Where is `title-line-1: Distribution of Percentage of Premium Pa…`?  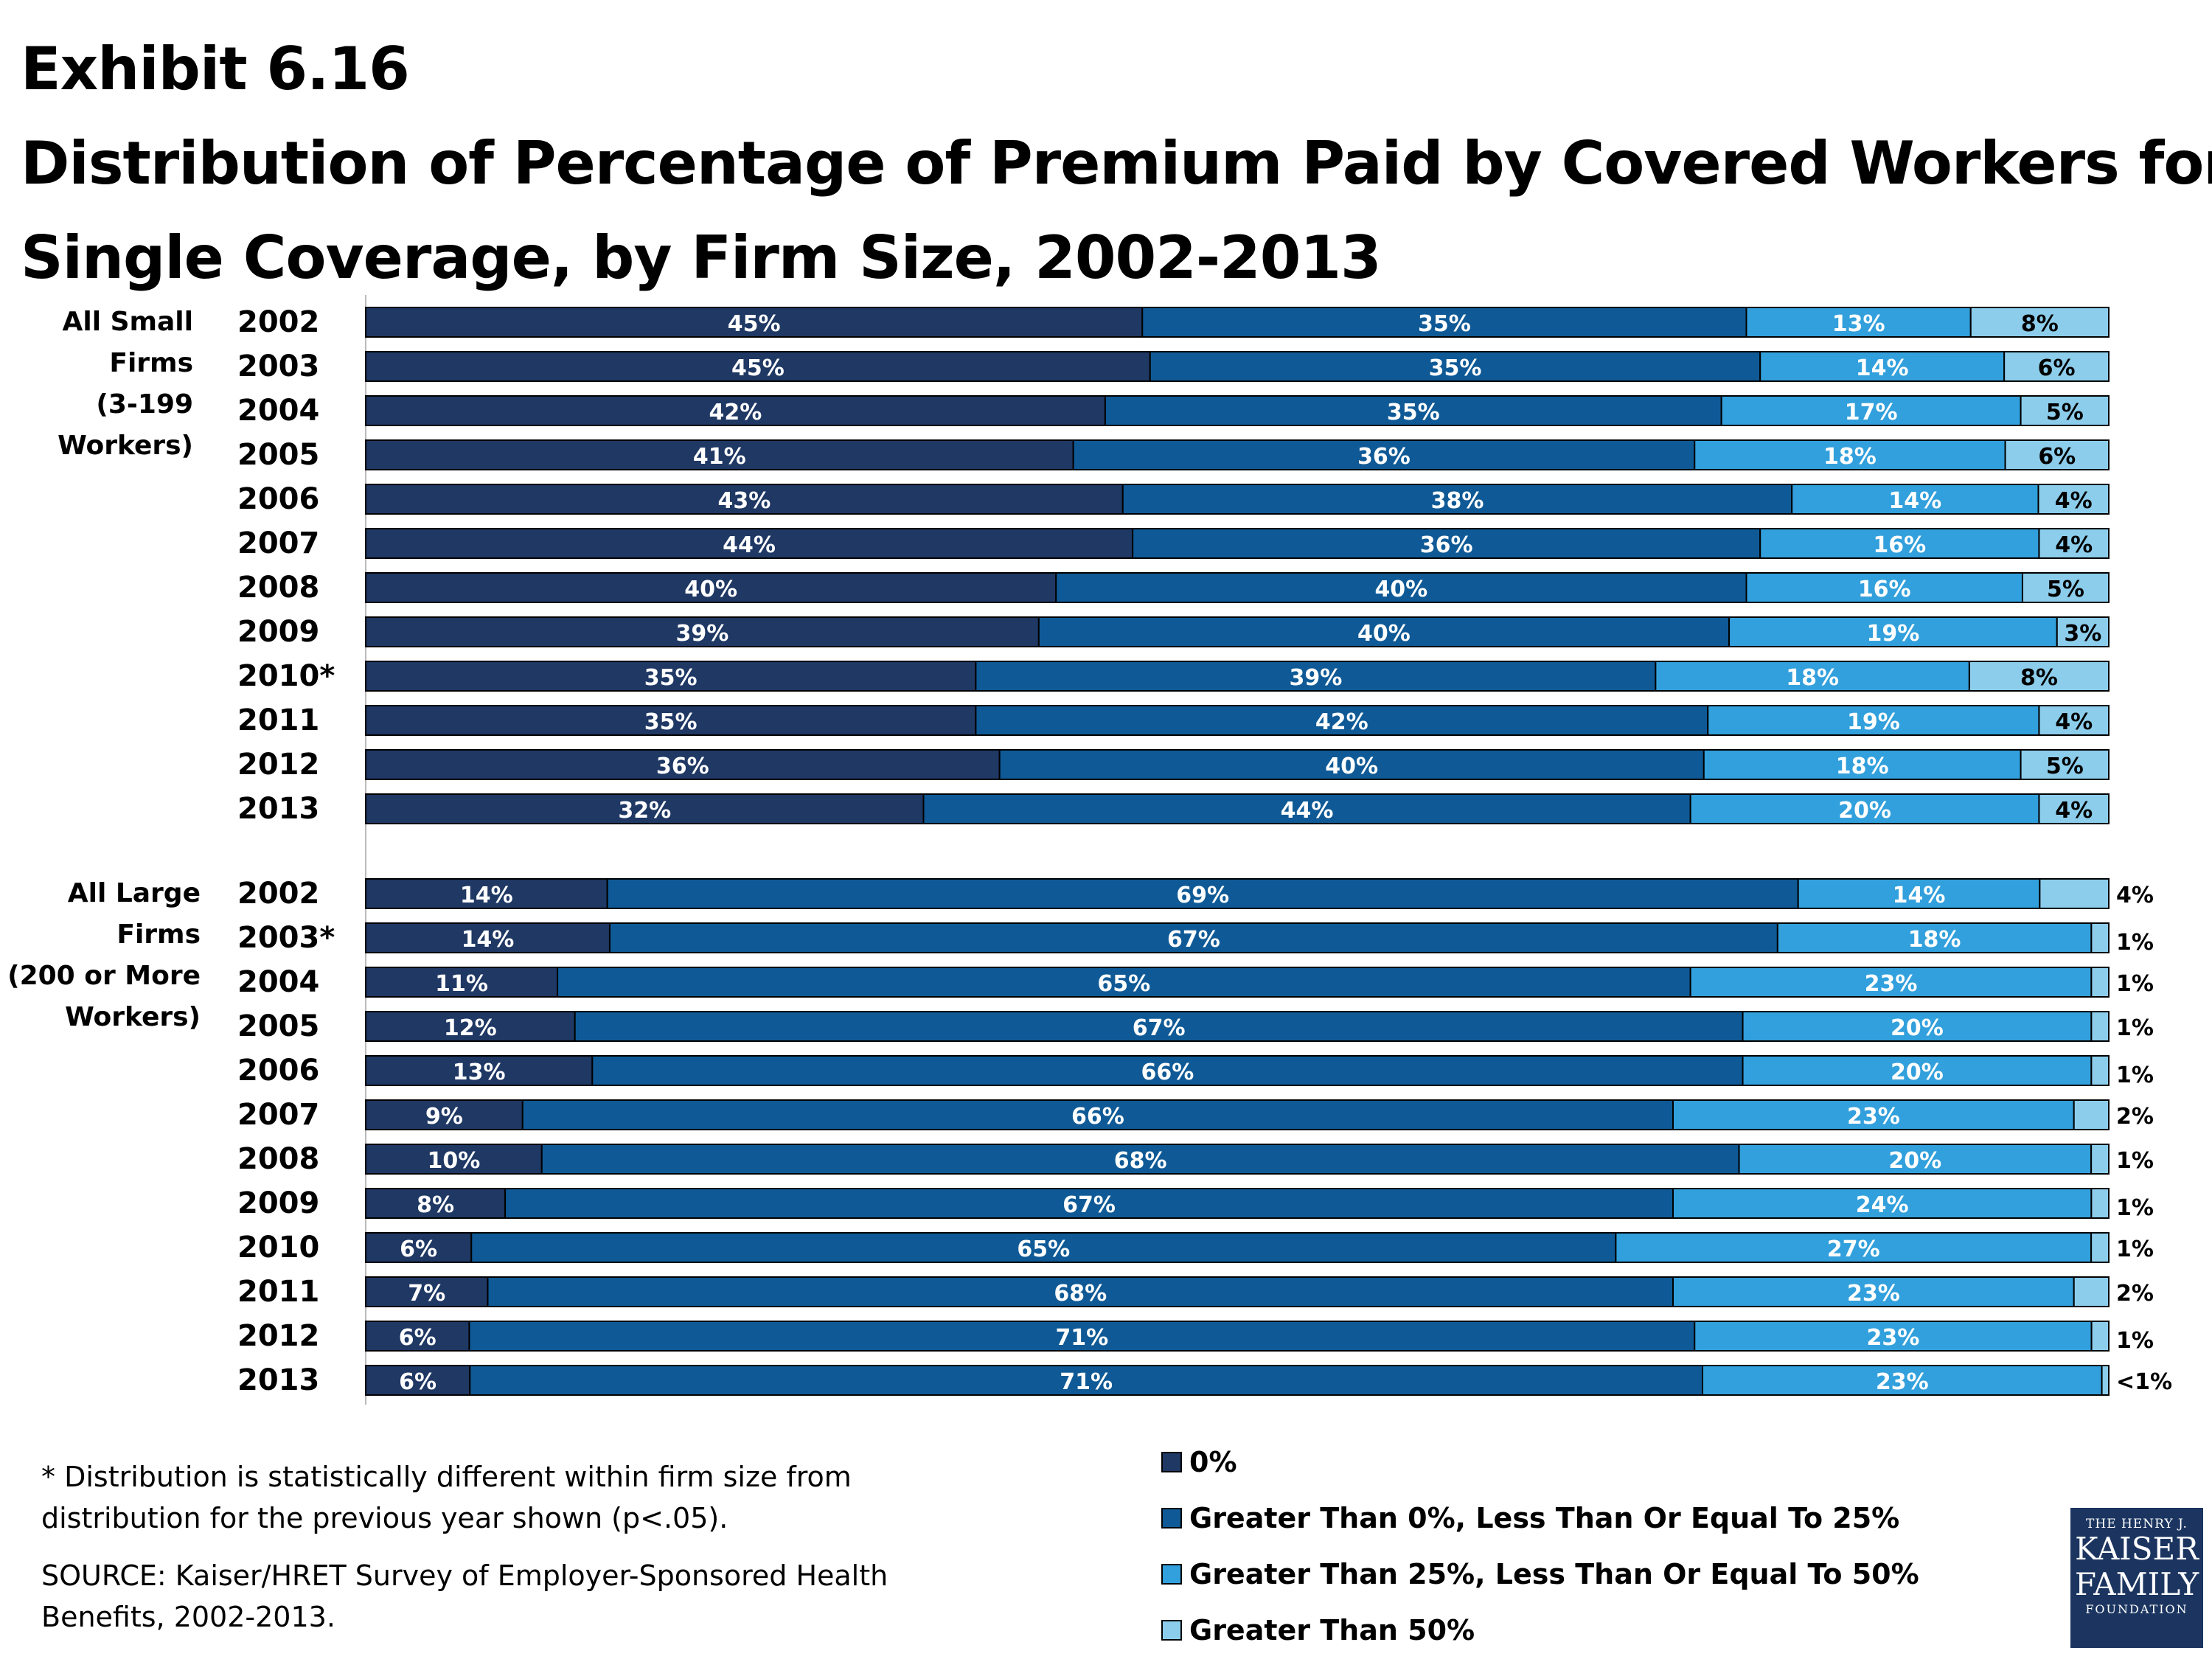
title-line-1: Distribution of Percentage of Premium Pa… is located at coordinates (1116, 163).